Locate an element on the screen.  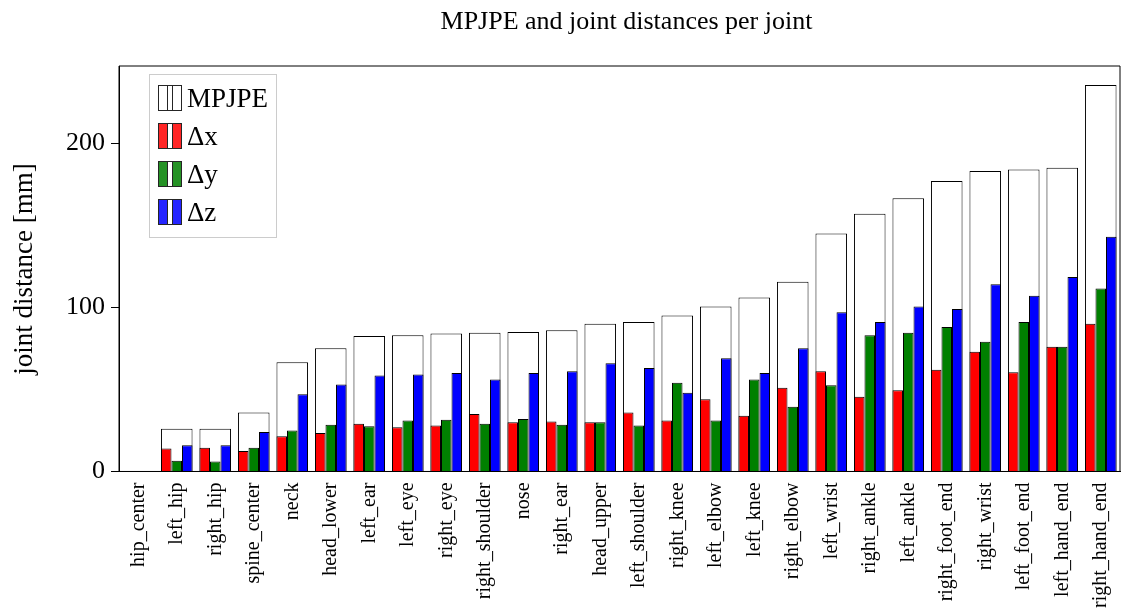
x-tick-label: left_elbow is located at coordinates (714, 524).